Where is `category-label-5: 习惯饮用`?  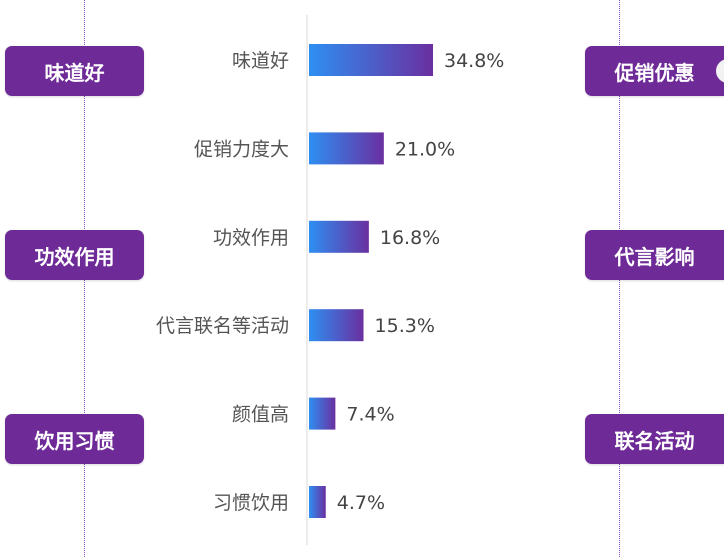
category-label-5: 习惯饮用 is located at coordinates (251, 503).